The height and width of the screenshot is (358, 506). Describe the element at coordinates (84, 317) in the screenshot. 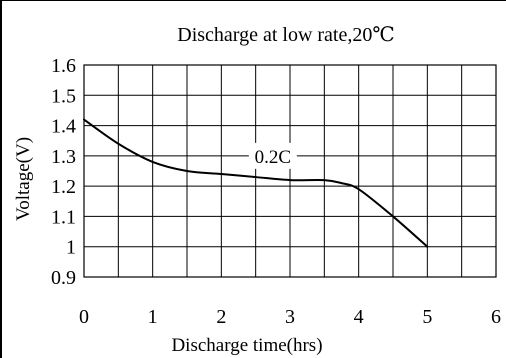

I see `x-tick-label: 0` at that location.